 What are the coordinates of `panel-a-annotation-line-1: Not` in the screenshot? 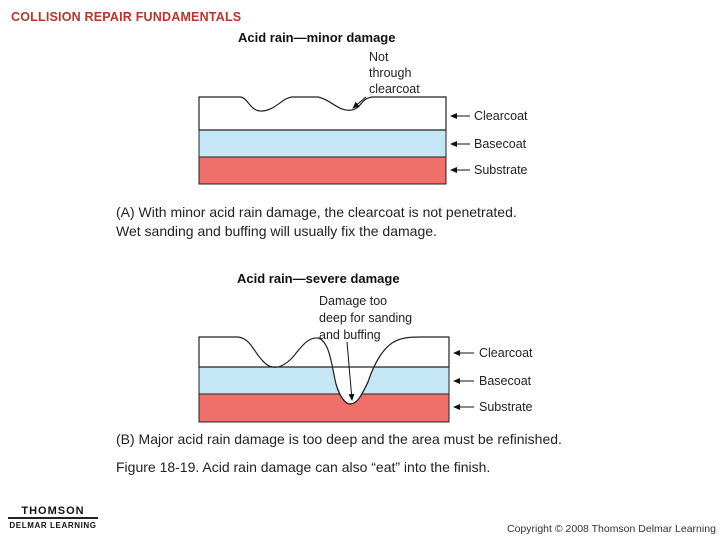 It's located at (379, 57).